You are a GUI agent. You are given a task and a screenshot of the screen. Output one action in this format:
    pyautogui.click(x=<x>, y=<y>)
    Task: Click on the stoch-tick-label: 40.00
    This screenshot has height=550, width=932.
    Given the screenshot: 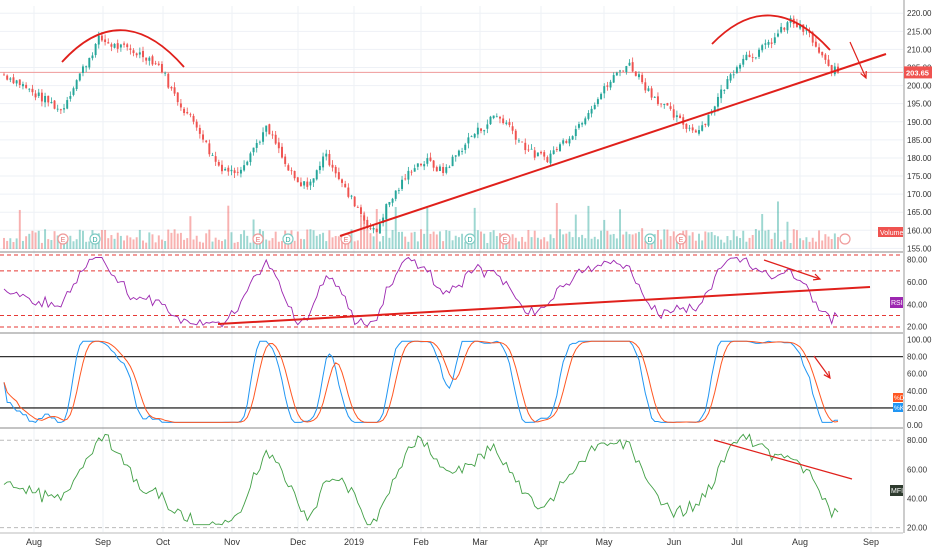 What is the action you would take?
    pyautogui.click(x=917, y=391)
    